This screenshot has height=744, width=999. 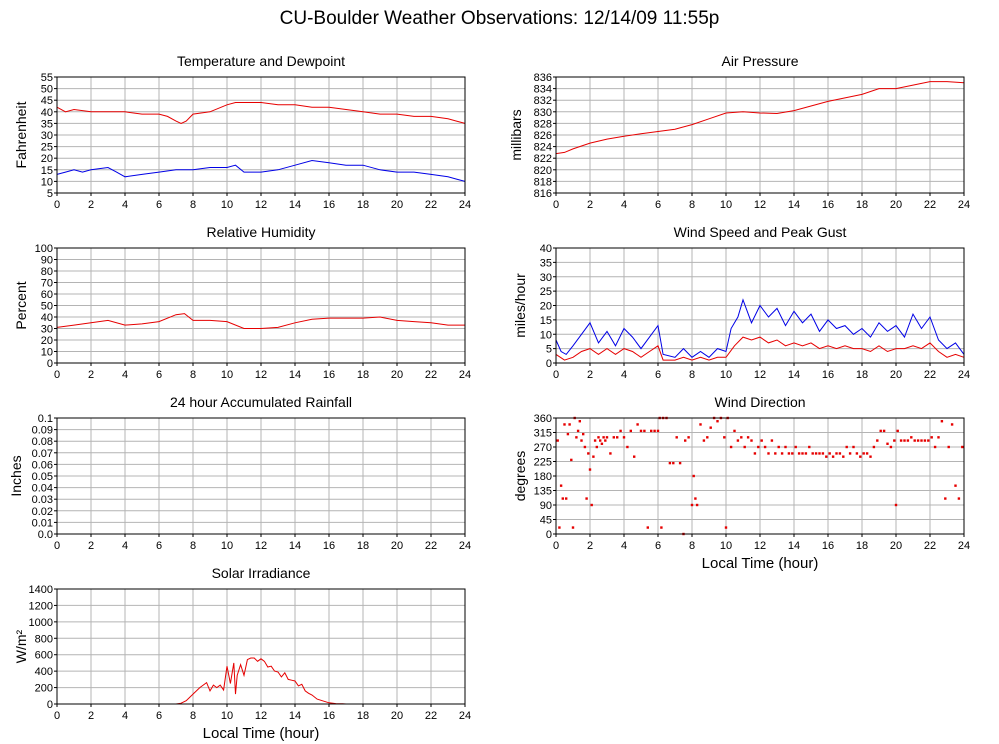 I want to click on y-tick-label: 225, so click(x=543, y=463).